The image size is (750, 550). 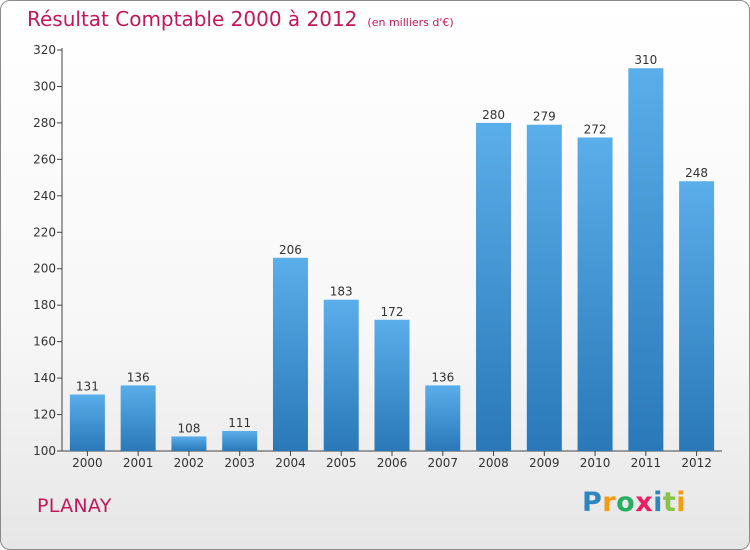 I want to click on y-tick-label: 180, so click(x=44, y=305).